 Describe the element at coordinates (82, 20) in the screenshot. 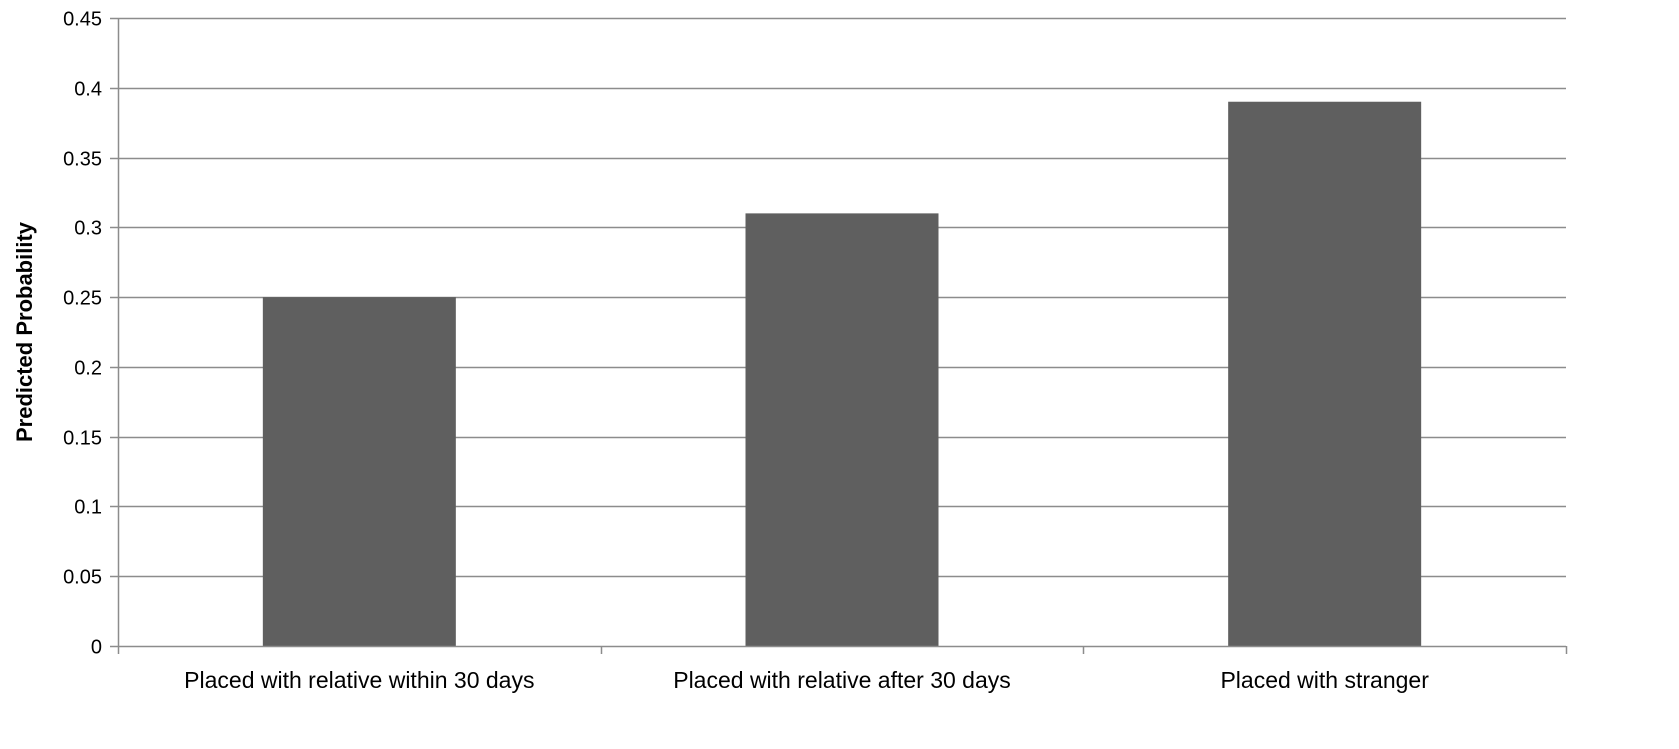

I see `y-tick-label: 0.45` at that location.